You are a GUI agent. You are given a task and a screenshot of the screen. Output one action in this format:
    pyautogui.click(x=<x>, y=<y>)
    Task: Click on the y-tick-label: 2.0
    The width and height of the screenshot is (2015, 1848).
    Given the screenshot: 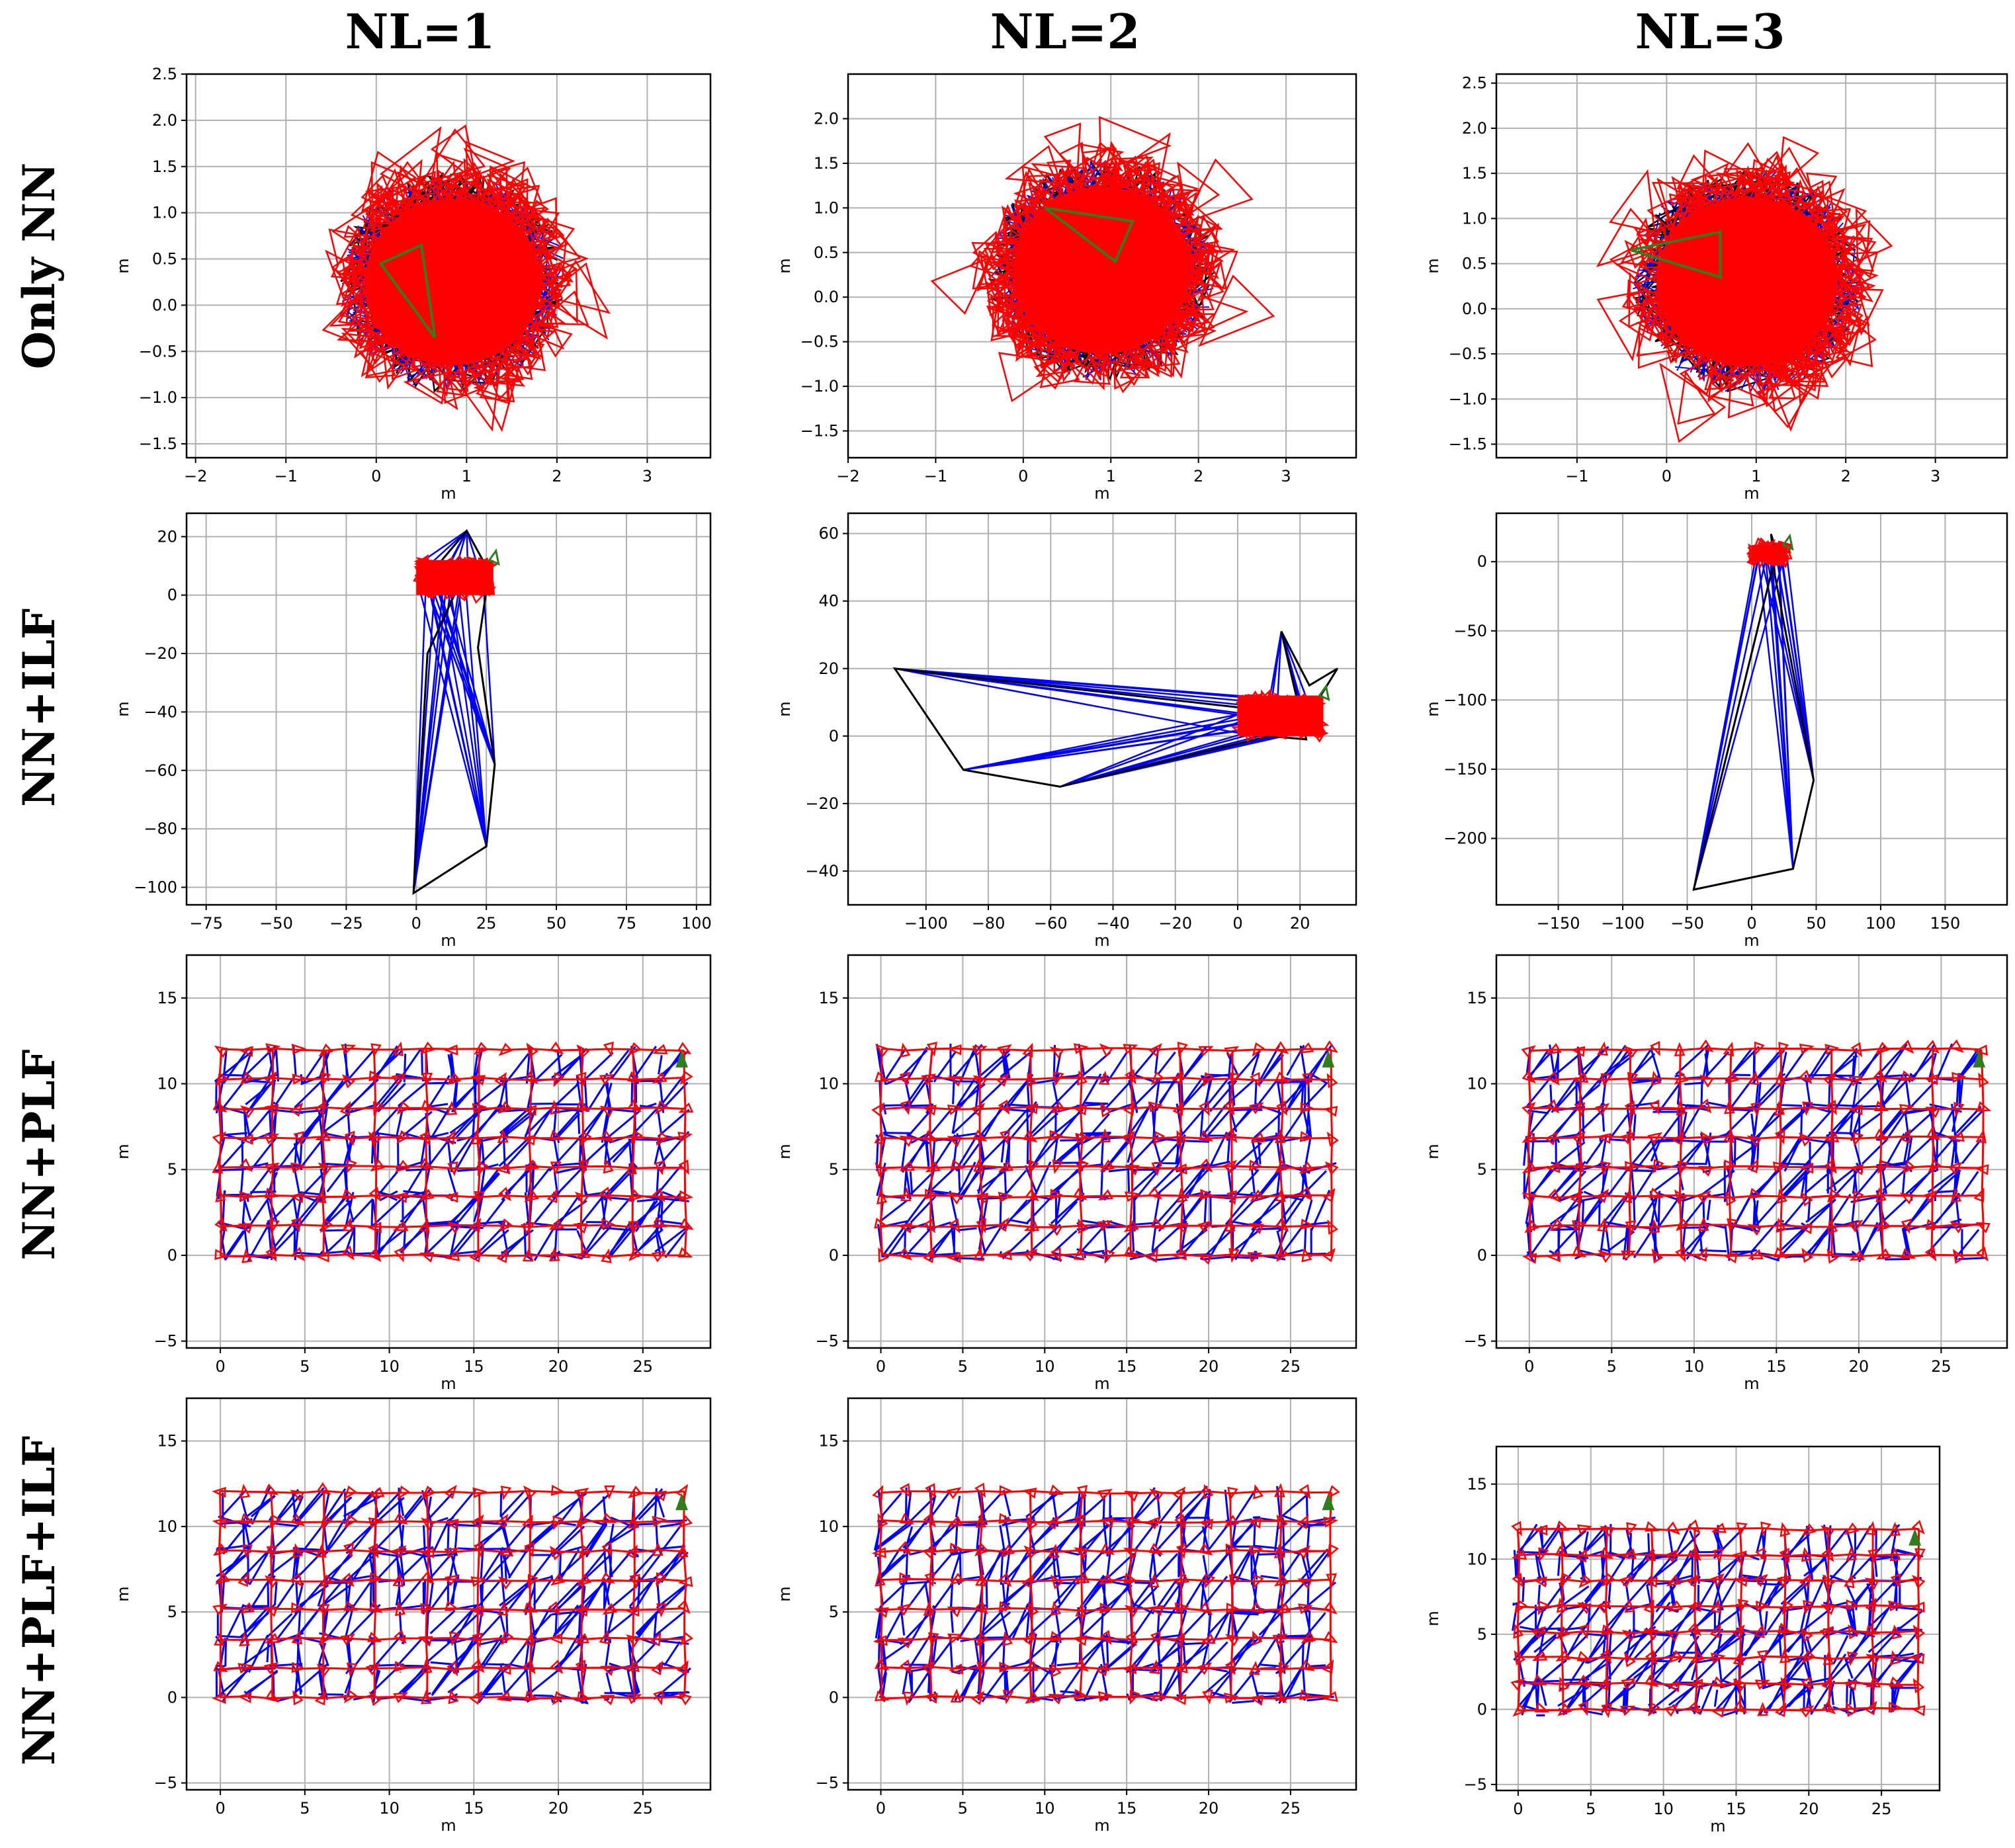 What is the action you would take?
    pyautogui.click(x=164, y=120)
    